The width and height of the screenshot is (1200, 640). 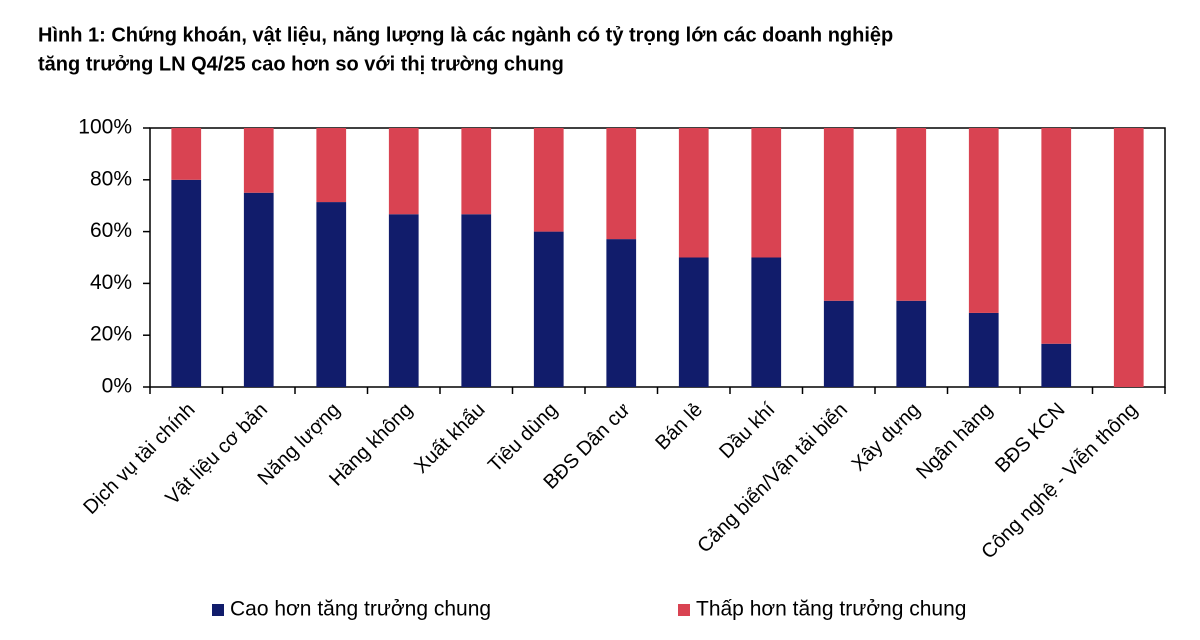 I want to click on y-tick-label: 20%, so click(x=111, y=334).